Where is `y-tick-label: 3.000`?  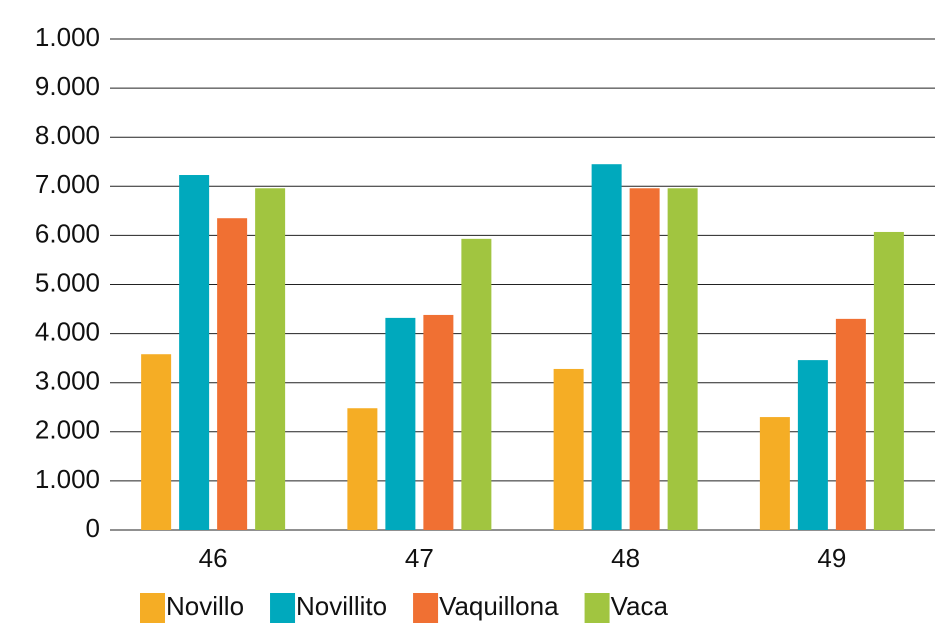
y-tick-label: 3.000 is located at coordinates (67, 381).